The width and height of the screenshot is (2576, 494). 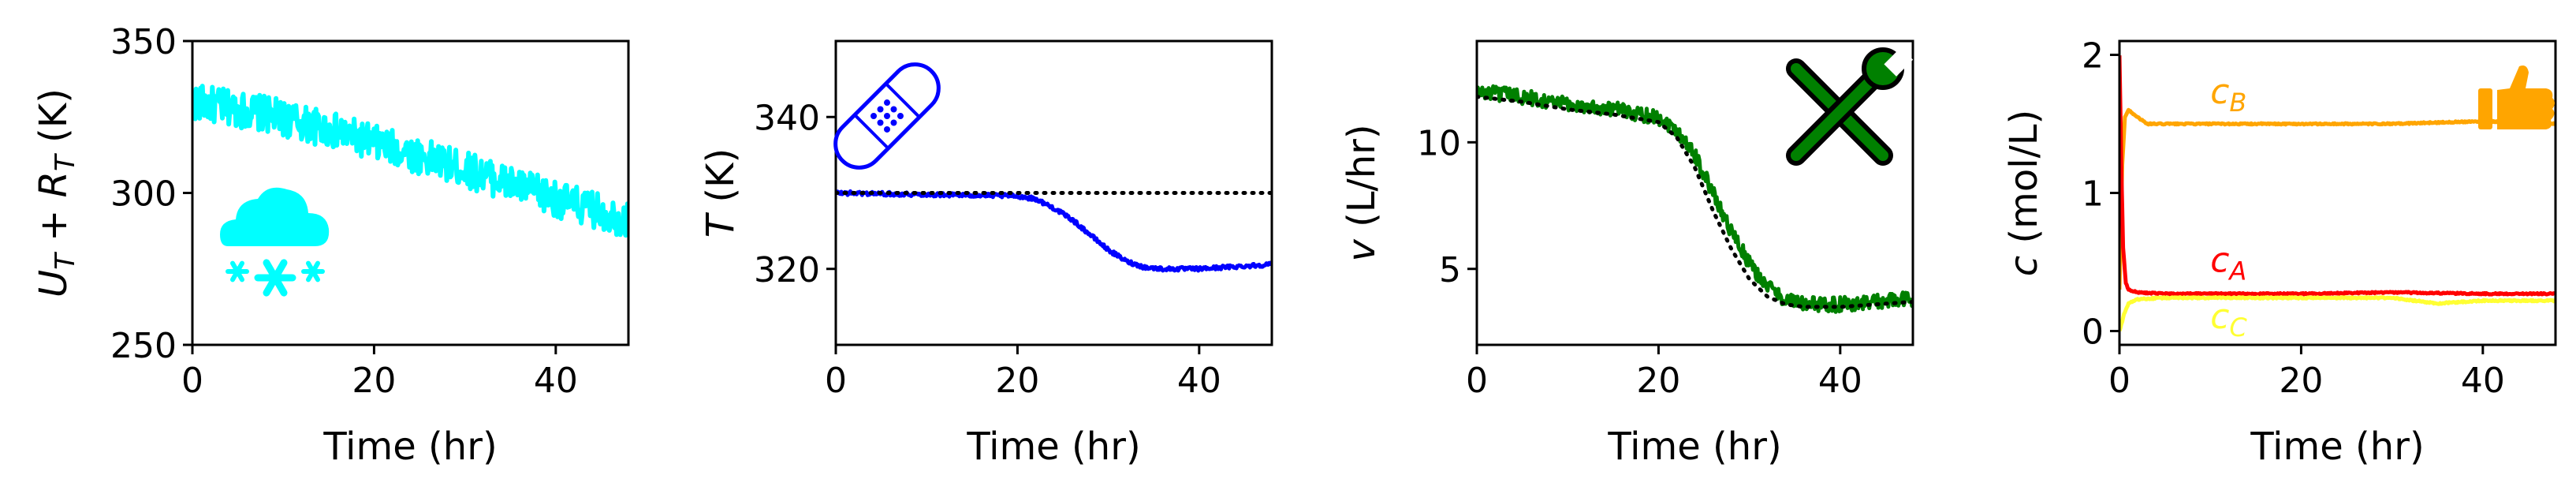 I want to click on y-tick-label: 2, so click(x=2093, y=57).